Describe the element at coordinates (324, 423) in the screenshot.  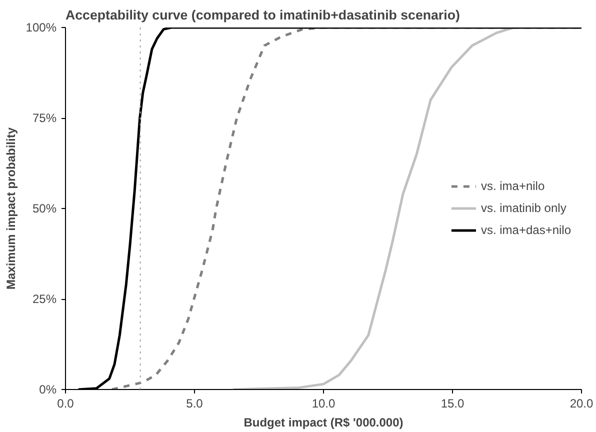
I see `x-axis-title: Budget impact (R$ '000.000)` at that location.